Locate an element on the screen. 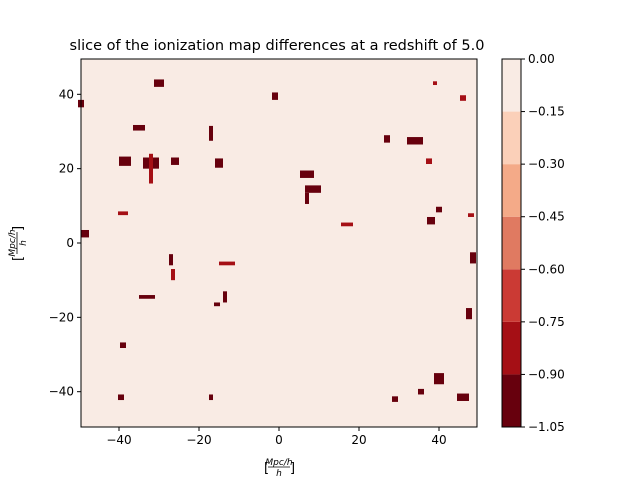 The width and height of the screenshot is (640, 480). colorbar-tick-label: −1.05 is located at coordinates (546, 427).